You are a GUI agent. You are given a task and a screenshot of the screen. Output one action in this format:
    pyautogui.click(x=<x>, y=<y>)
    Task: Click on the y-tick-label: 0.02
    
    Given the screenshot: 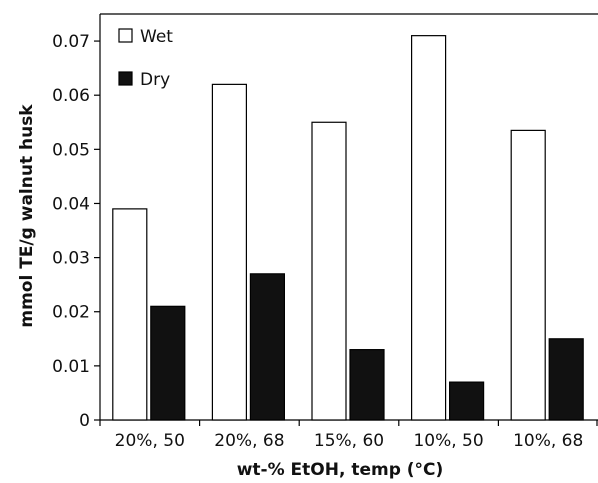 What is the action you would take?
    pyautogui.click(x=71, y=313)
    